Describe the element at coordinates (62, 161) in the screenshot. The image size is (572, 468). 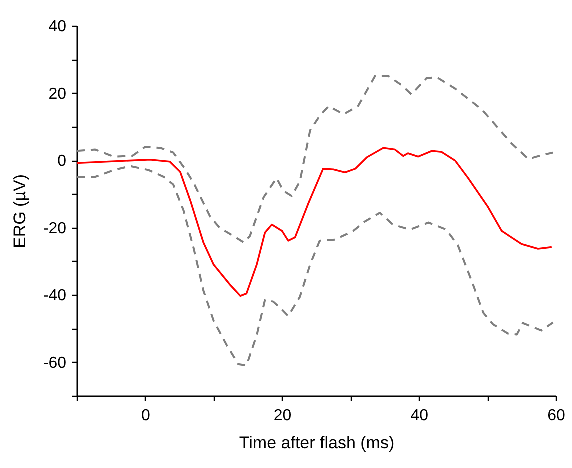
I see `y-tick-label: 0` at that location.